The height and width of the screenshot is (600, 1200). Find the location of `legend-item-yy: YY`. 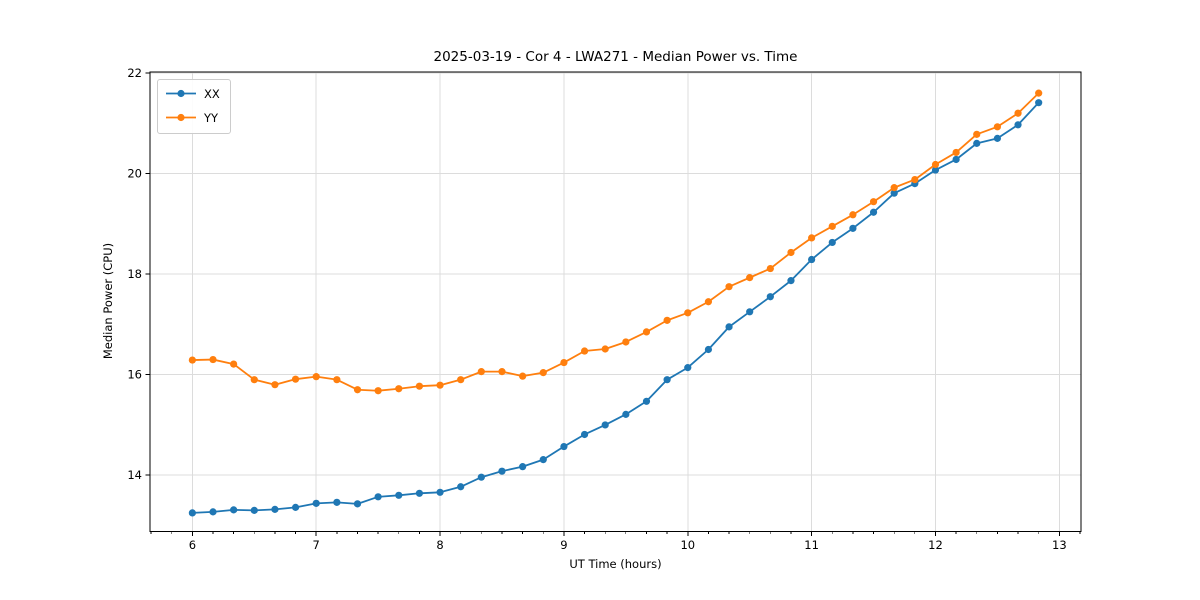

legend-item-yy: YY is located at coordinates (192, 118).